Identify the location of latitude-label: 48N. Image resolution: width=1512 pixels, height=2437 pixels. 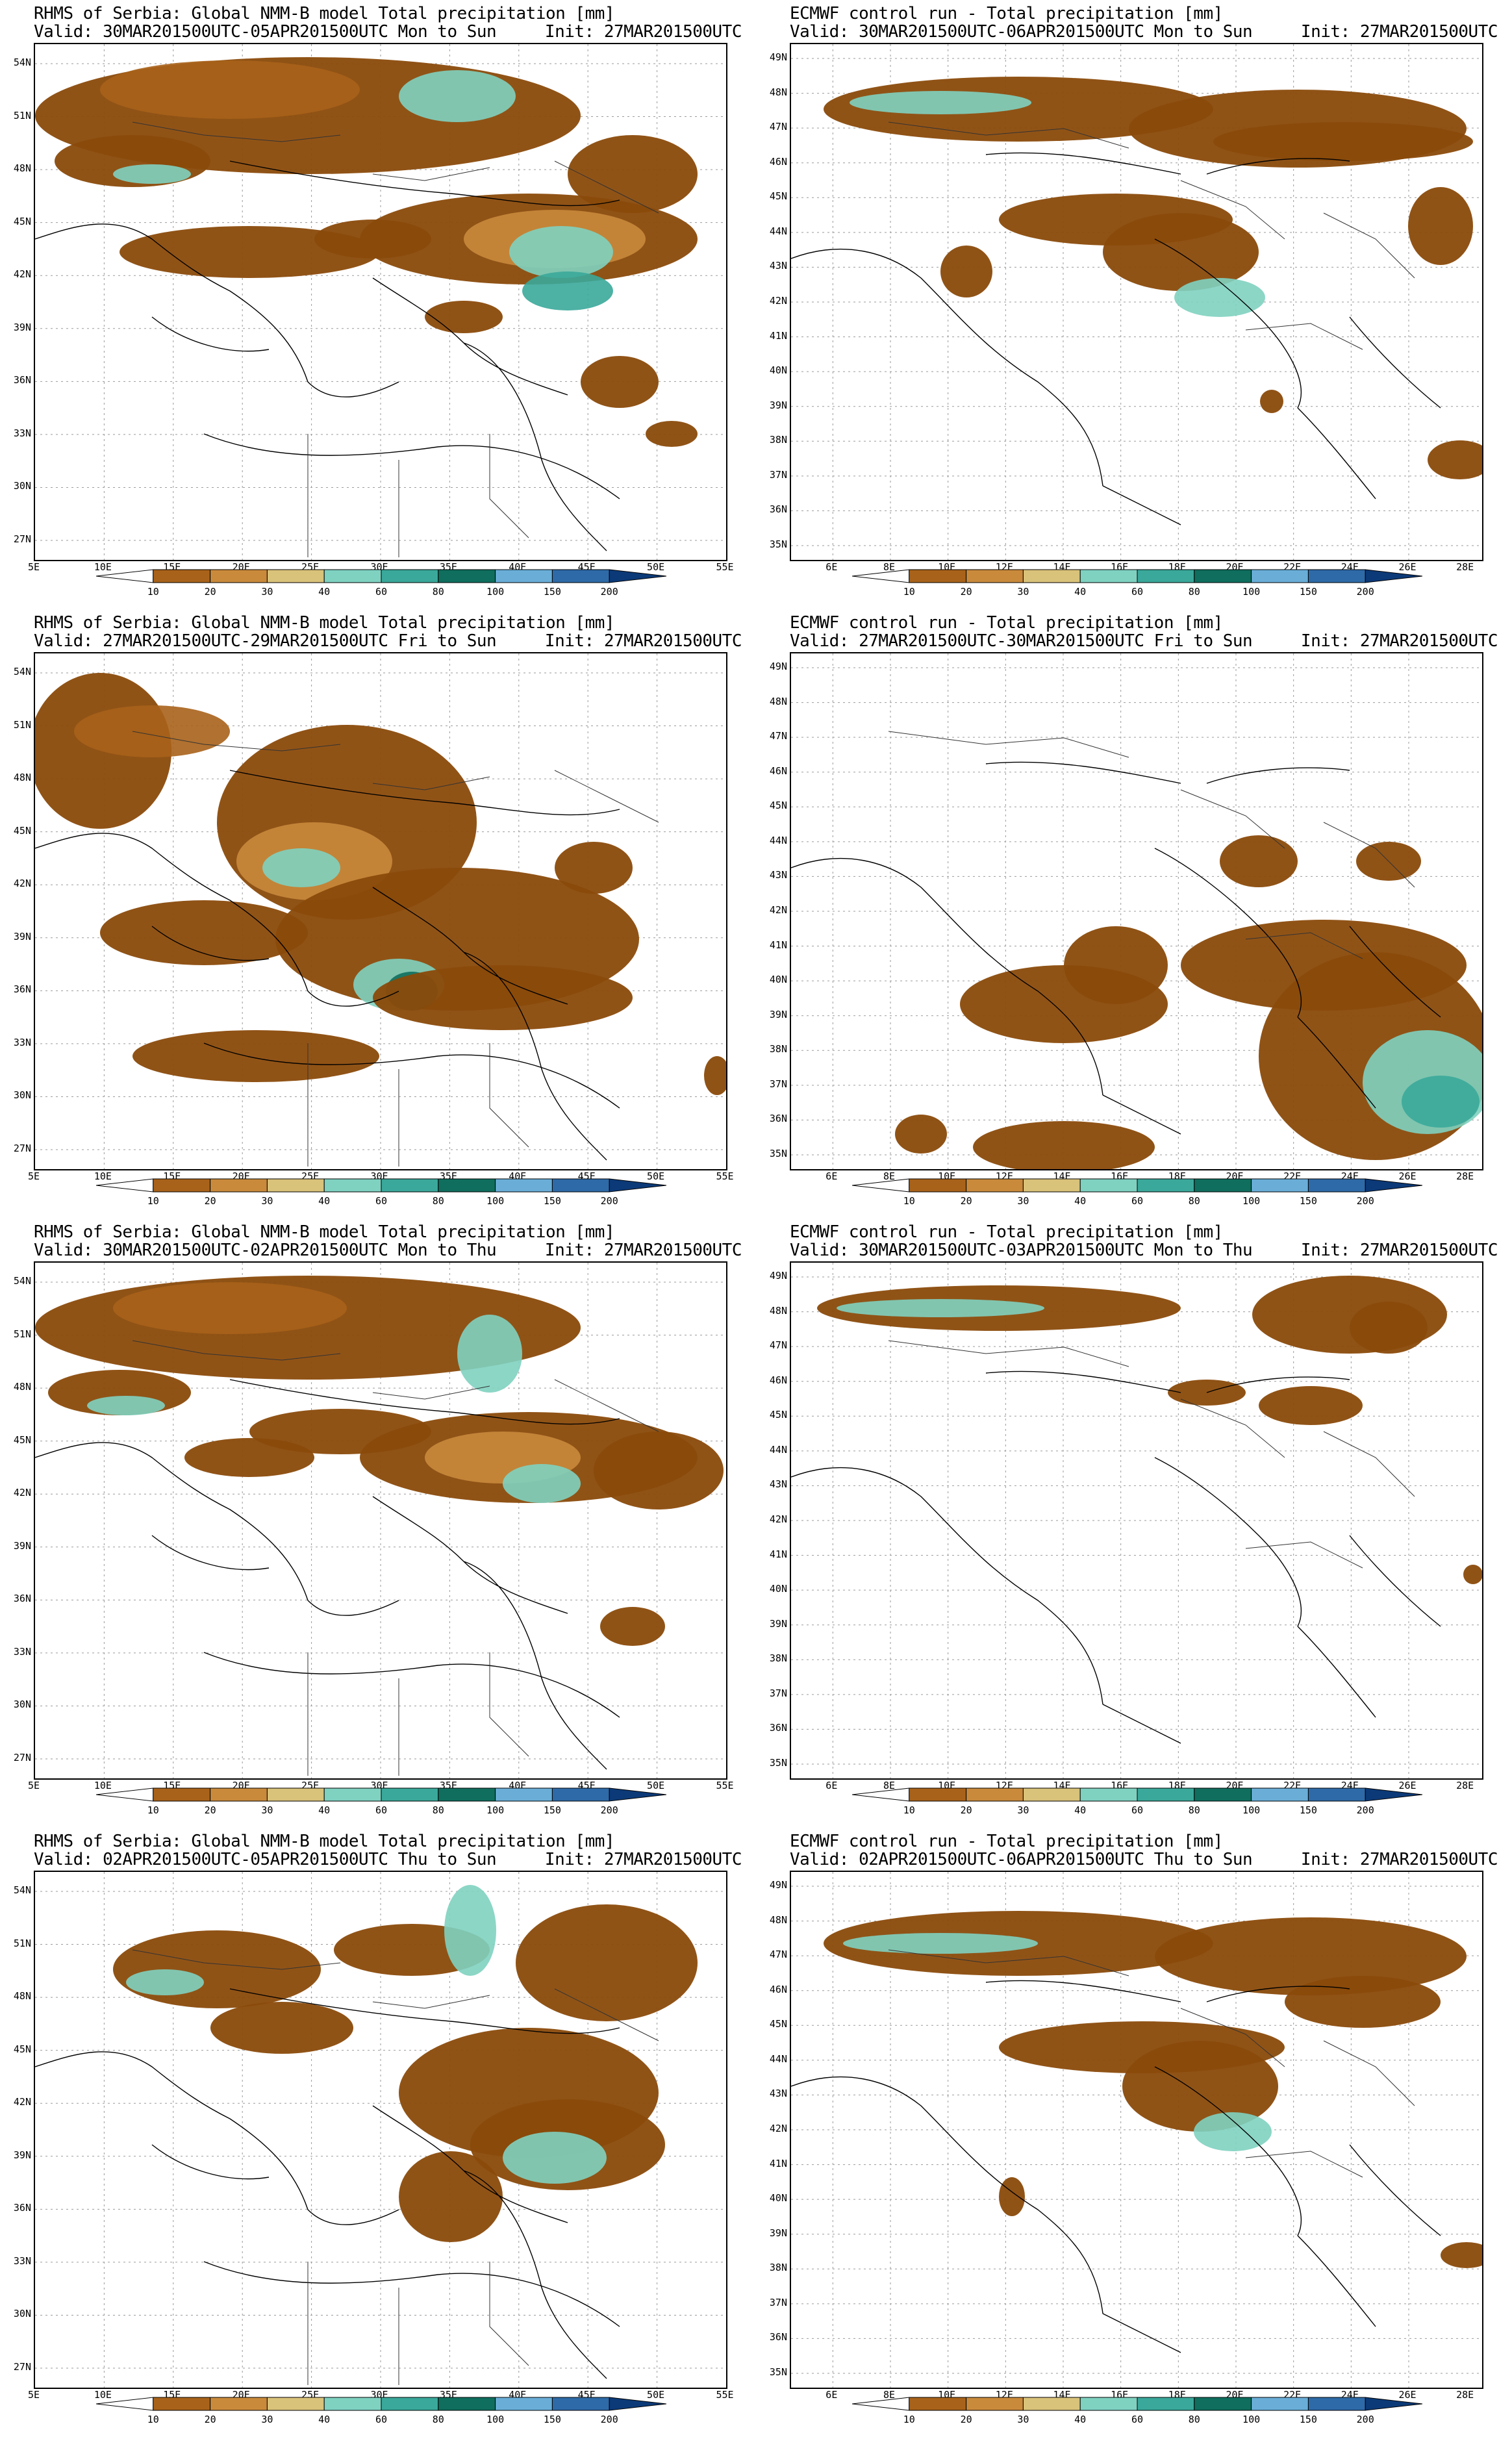
(778, 701).